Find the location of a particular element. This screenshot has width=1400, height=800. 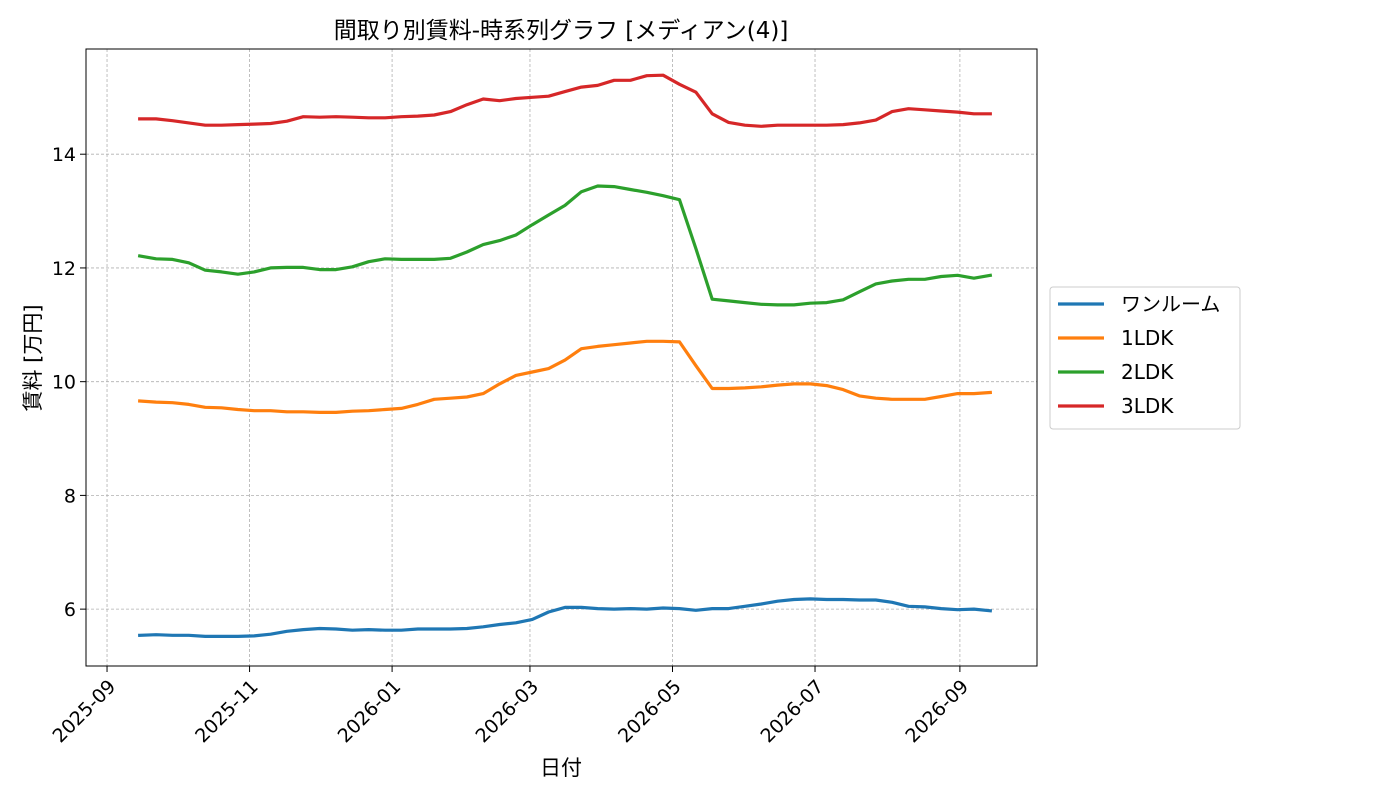

legend-label: 1LDK is located at coordinates (1147, 338).